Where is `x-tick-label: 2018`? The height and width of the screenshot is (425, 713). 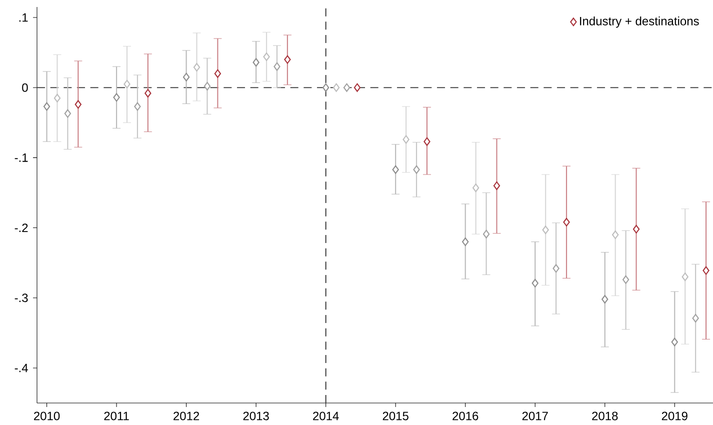
x-tick-label: 2018 is located at coordinates (605, 416).